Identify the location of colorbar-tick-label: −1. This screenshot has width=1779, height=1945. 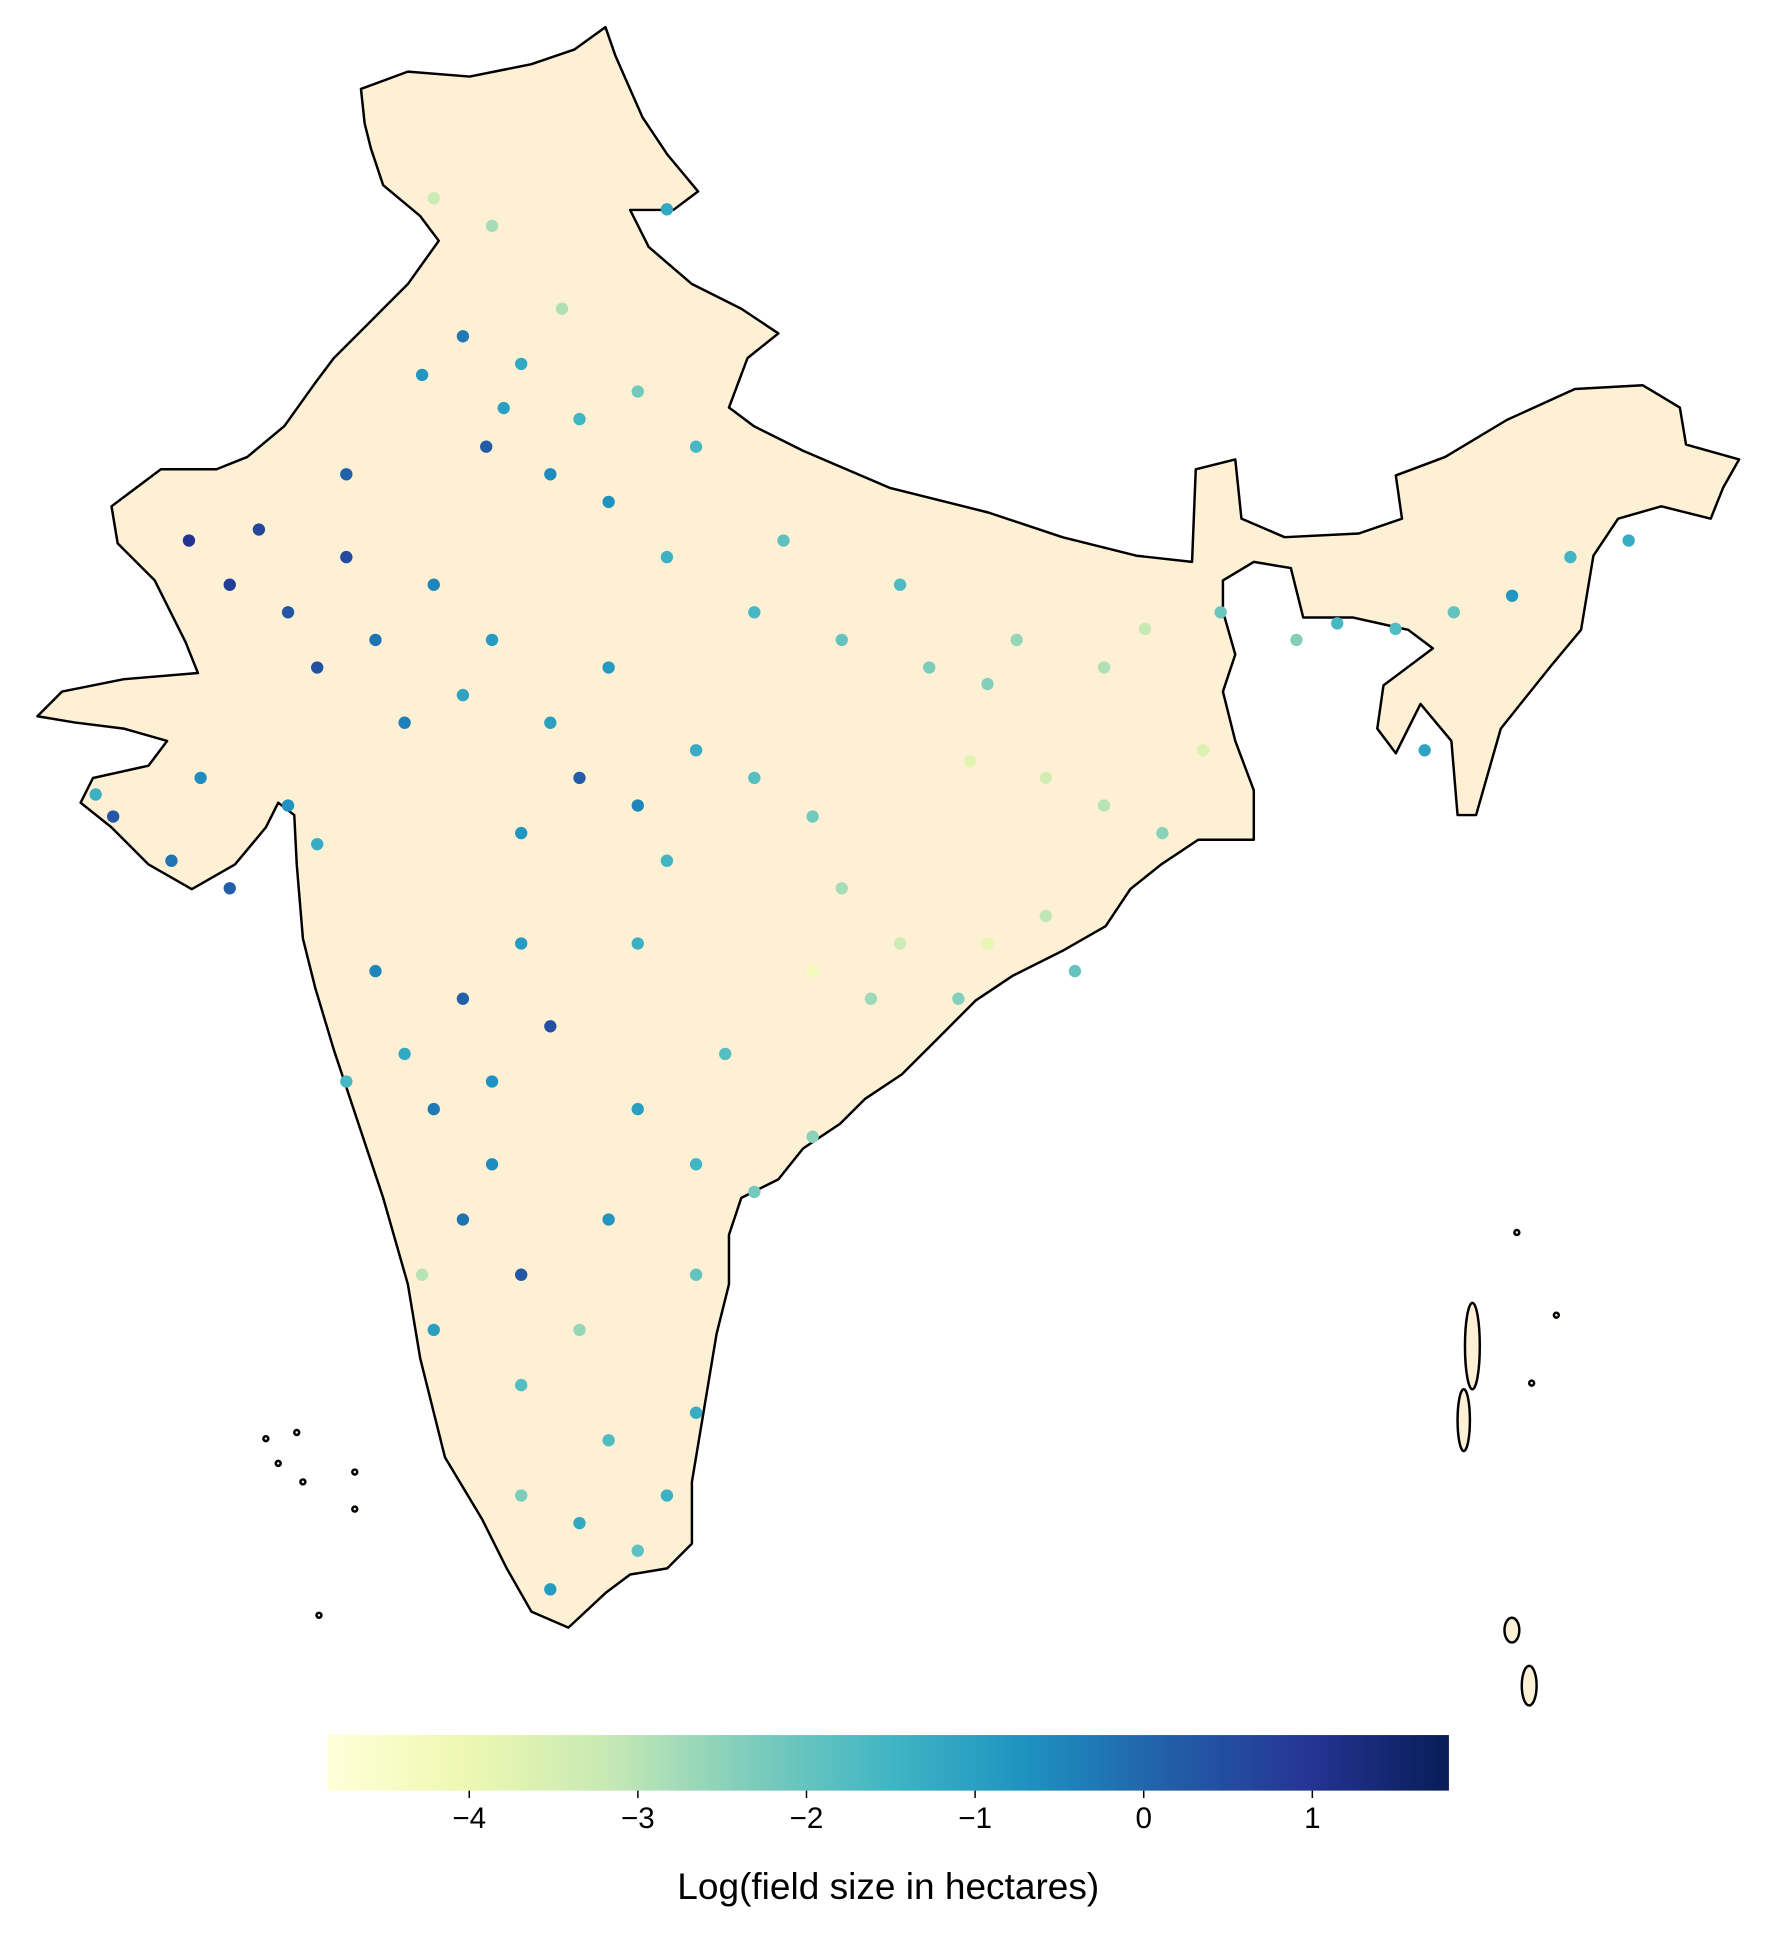
(975, 1818).